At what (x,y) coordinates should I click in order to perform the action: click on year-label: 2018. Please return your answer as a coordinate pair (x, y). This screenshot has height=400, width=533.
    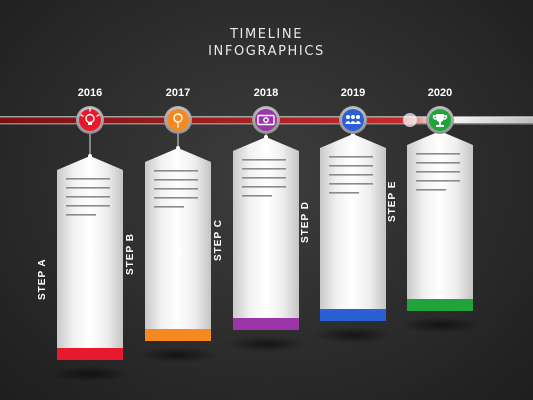
    Looking at the image, I should click on (266, 93).